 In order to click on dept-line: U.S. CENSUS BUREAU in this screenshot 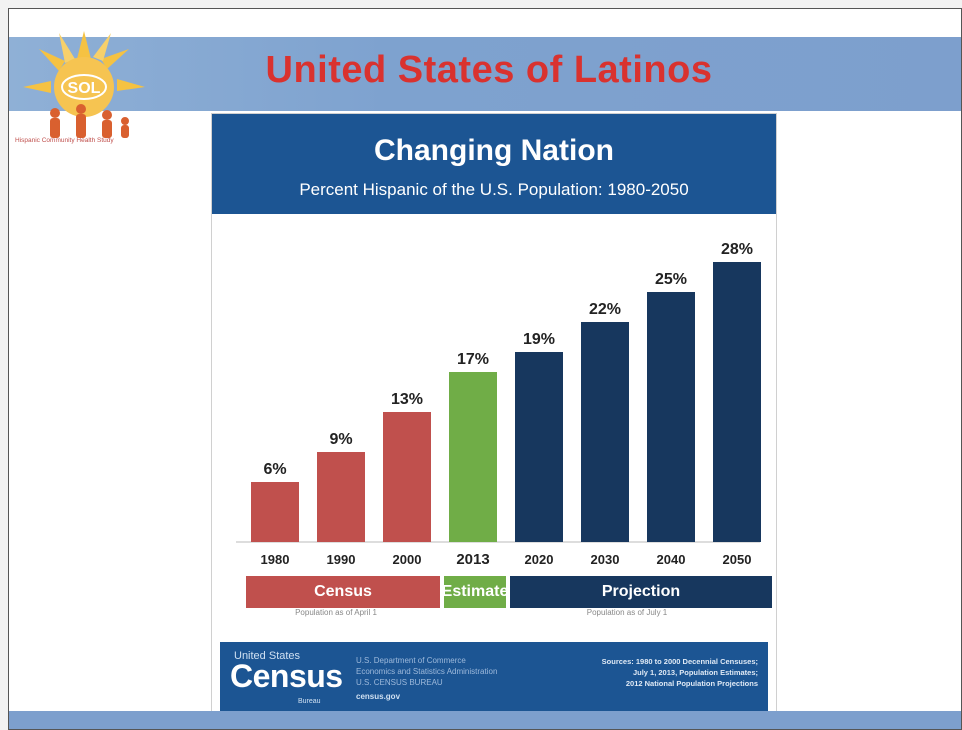, I will do `click(399, 682)`.